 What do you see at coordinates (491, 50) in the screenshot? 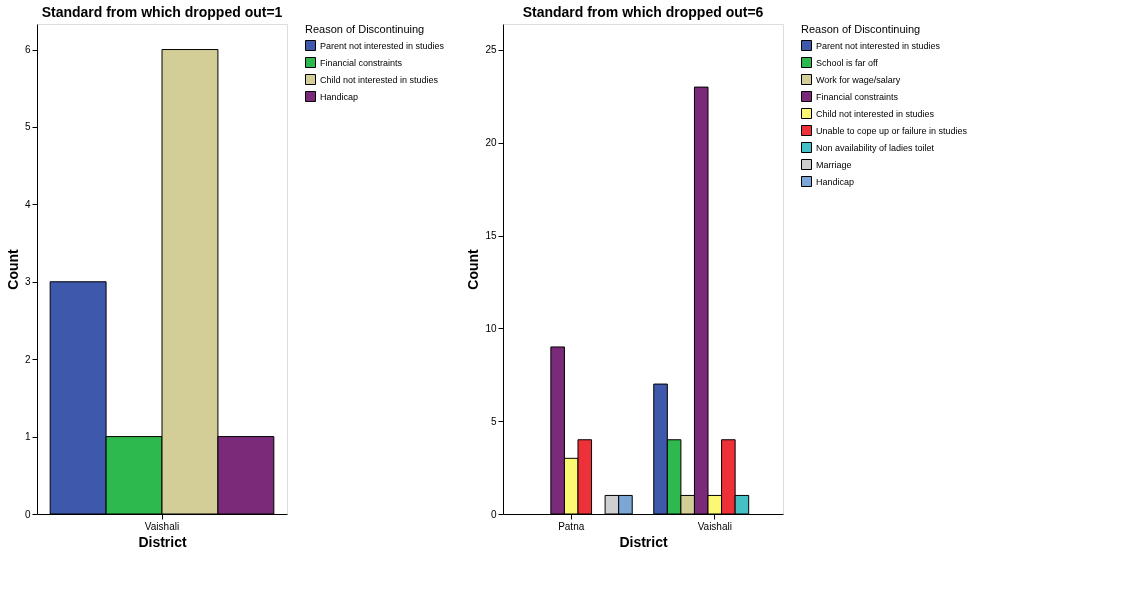
I see `y-tick-label: 25` at bounding box center [491, 50].